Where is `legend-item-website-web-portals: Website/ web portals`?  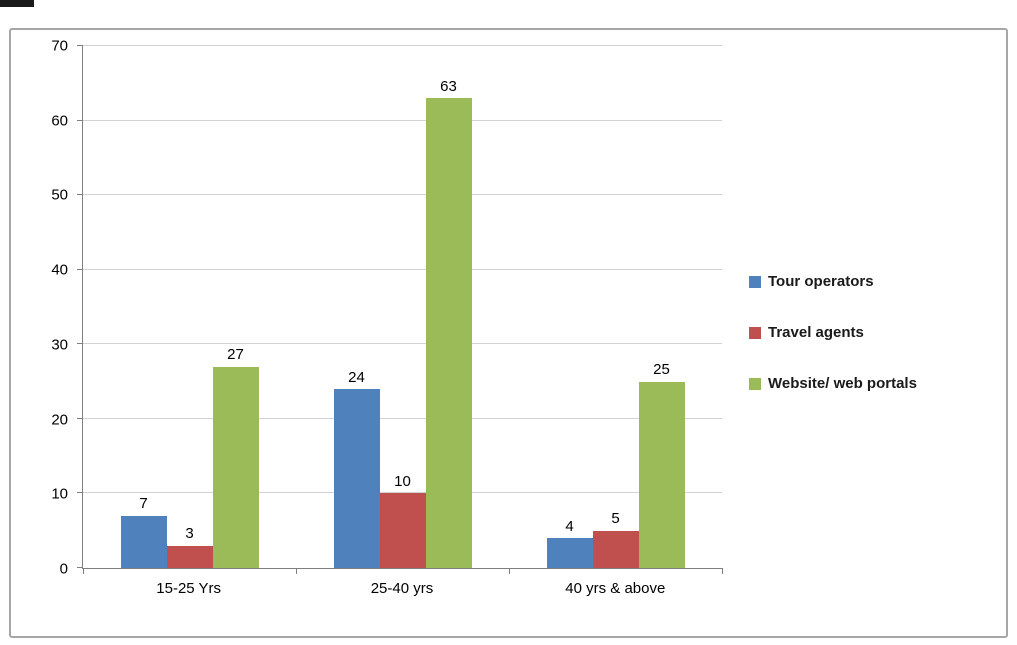 legend-item-website-web-portals: Website/ web portals is located at coordinates (833, 383).